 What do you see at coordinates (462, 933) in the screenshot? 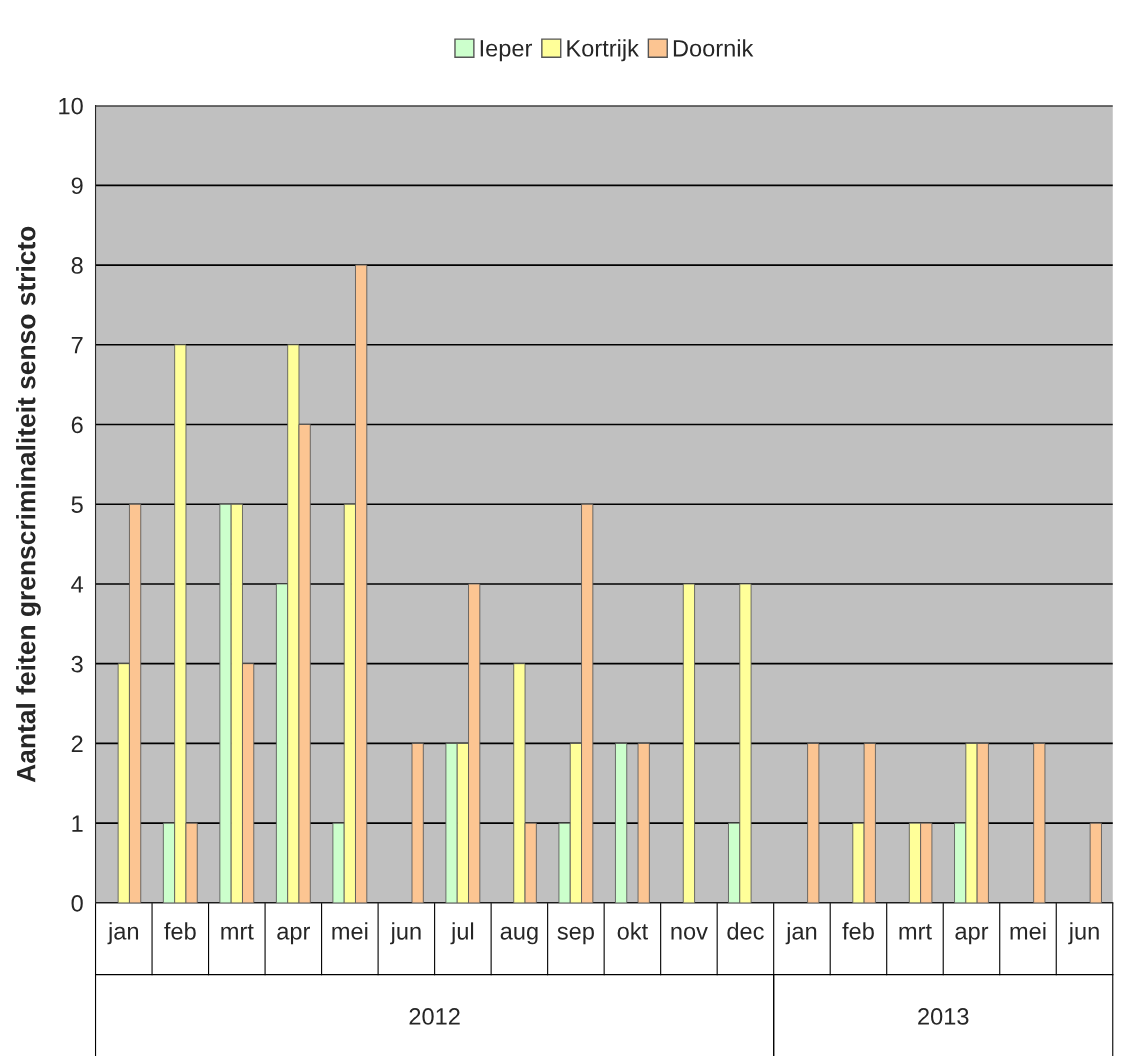
I see `x-tick-label: jul` at bounding box center [462, 933].